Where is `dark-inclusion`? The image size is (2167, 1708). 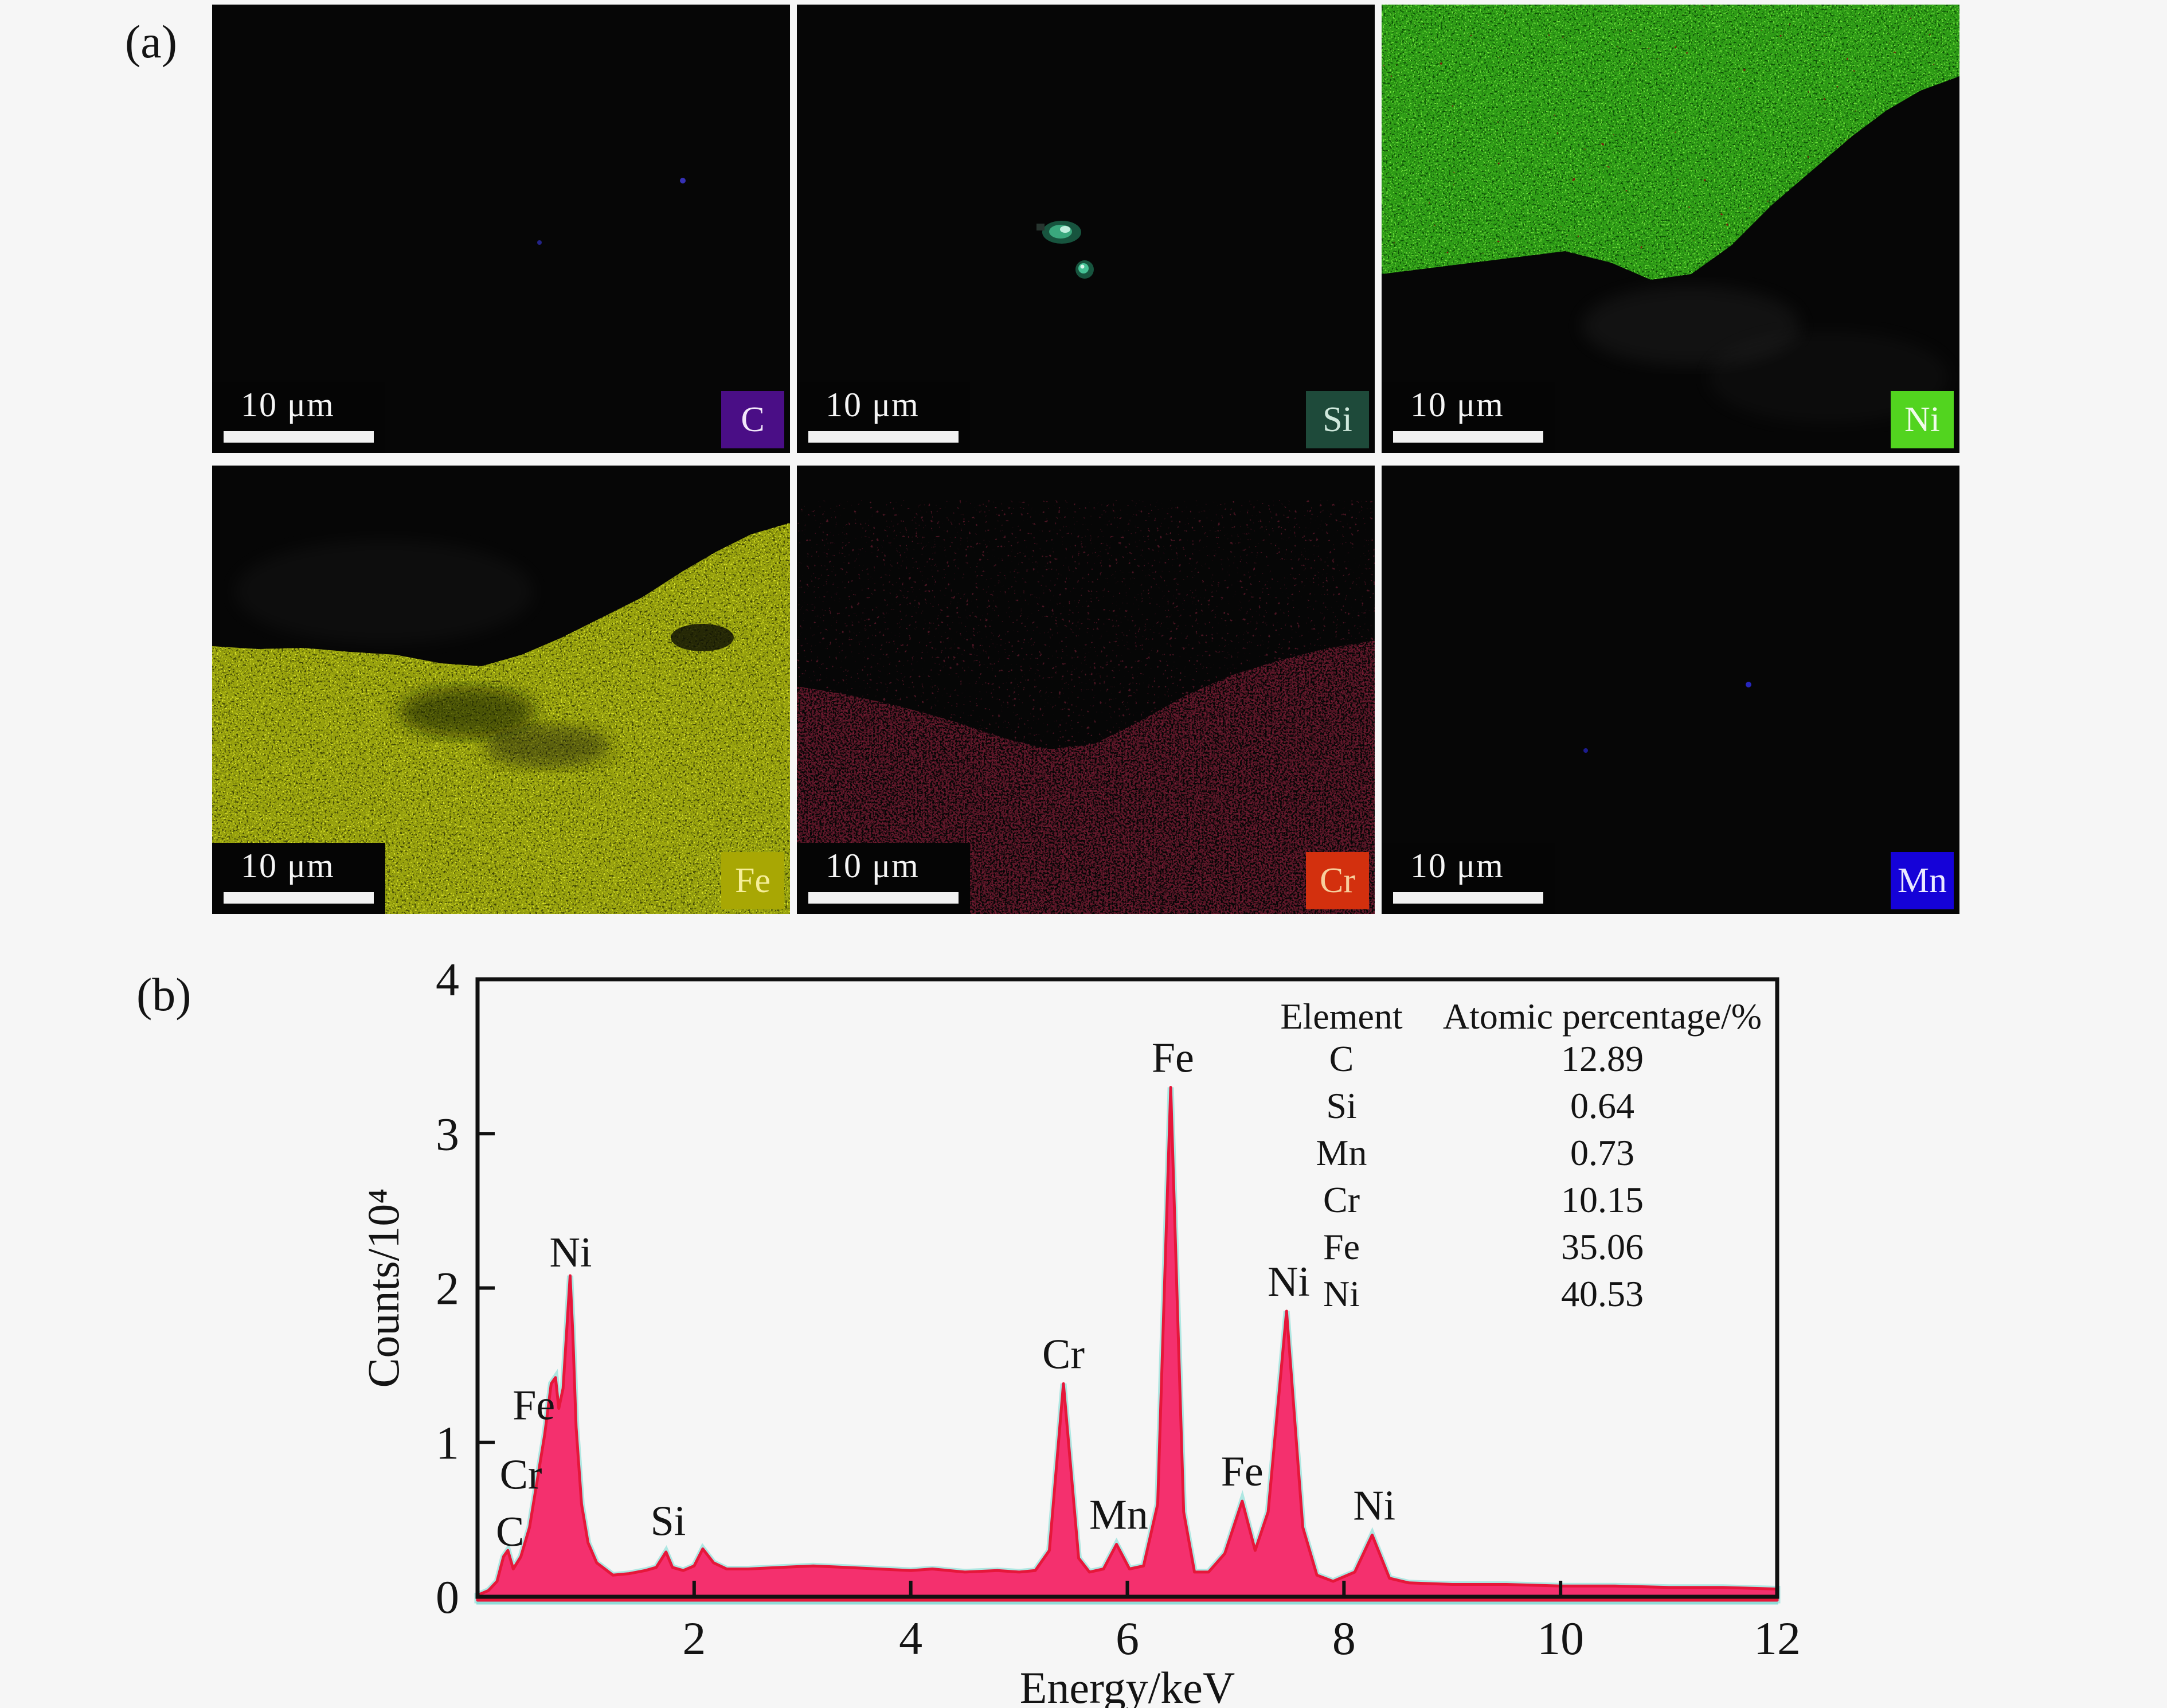 dark-inclusion is located at coordinates (702, 637).